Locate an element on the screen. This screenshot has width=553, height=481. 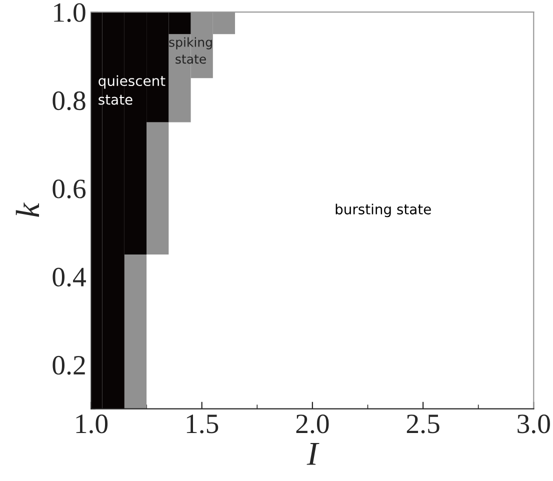
annotation: bursting state is located at coordinates (383, 211).